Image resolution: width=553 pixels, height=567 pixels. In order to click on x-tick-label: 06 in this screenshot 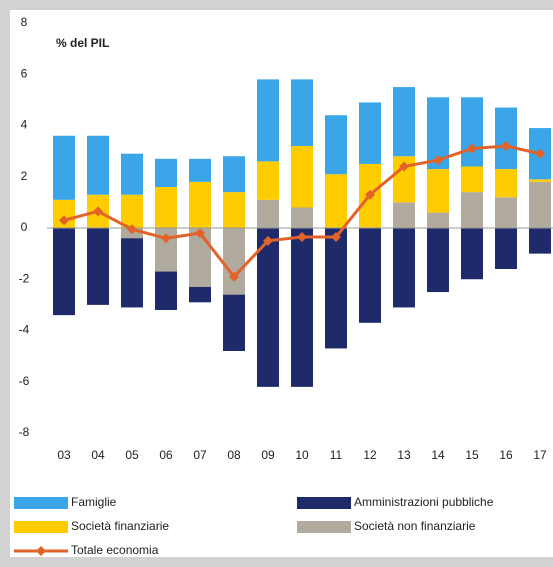, I will do `click(166, 455)`.